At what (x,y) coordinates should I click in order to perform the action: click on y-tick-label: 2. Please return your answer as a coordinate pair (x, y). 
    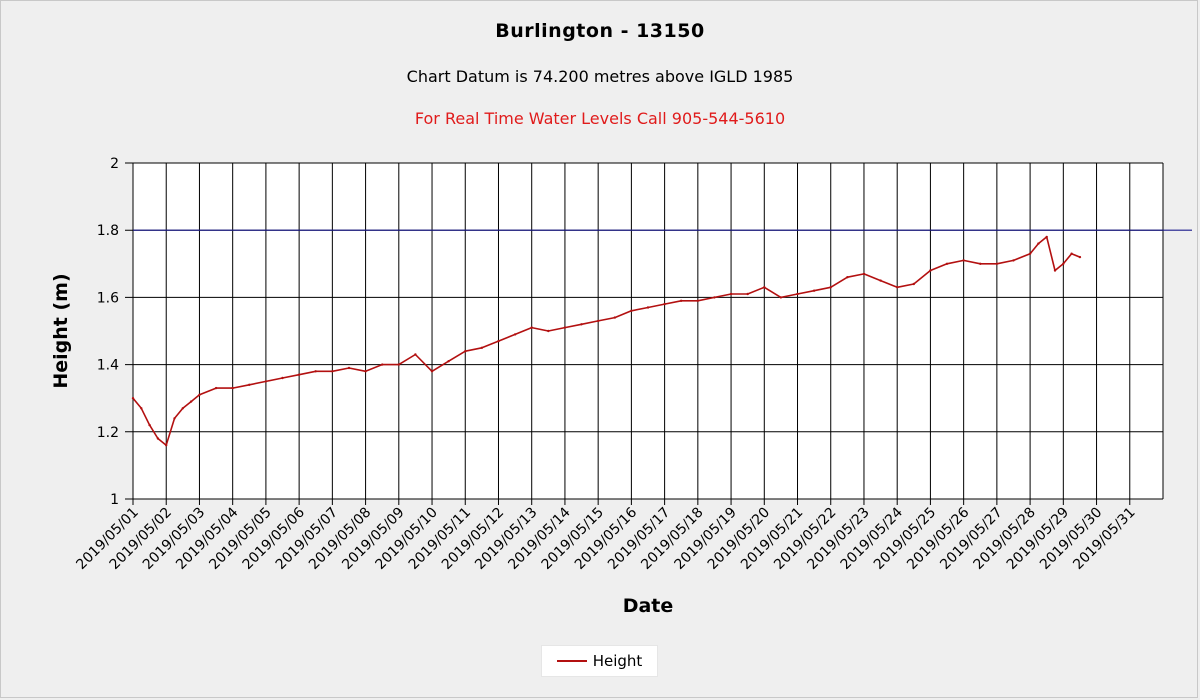
    Looking at the image, I should click on (114, 164).